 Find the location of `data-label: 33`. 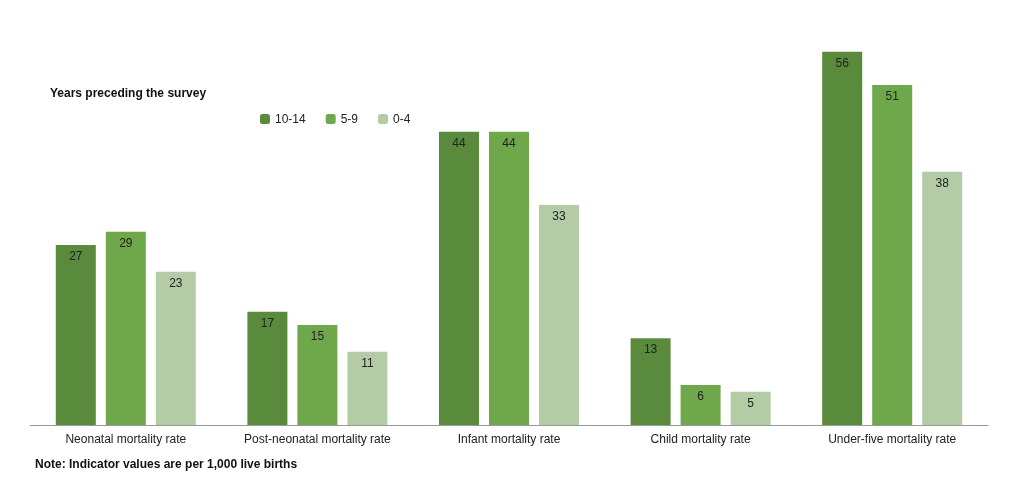

data-label: 33 is located at coordinates (559, 216).